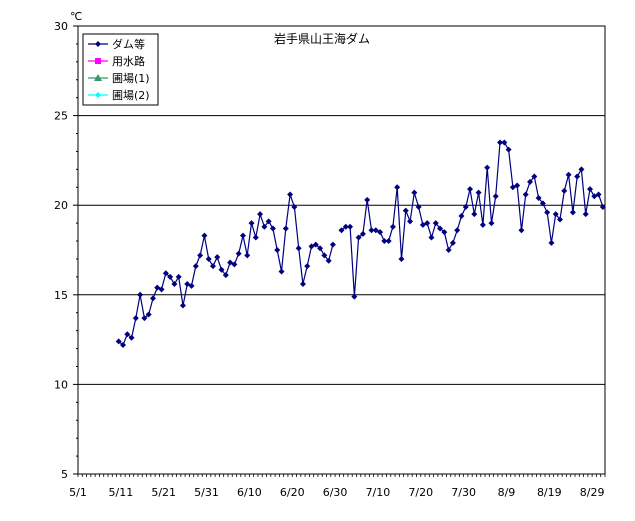 The image size is (635, 521). Describe the element at coordinates (128, 44) in the screenshot. I see `legend-label: ダム等` at that location.